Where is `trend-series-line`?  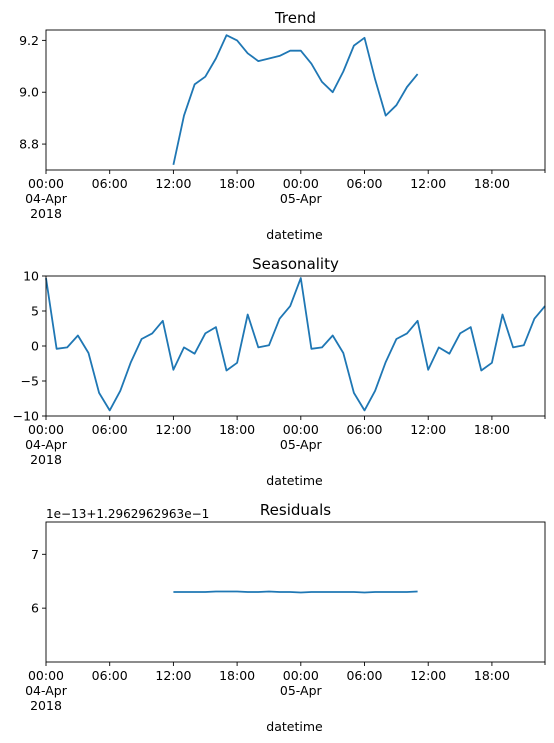 trend-series-line is located at coordinates (295, 99).